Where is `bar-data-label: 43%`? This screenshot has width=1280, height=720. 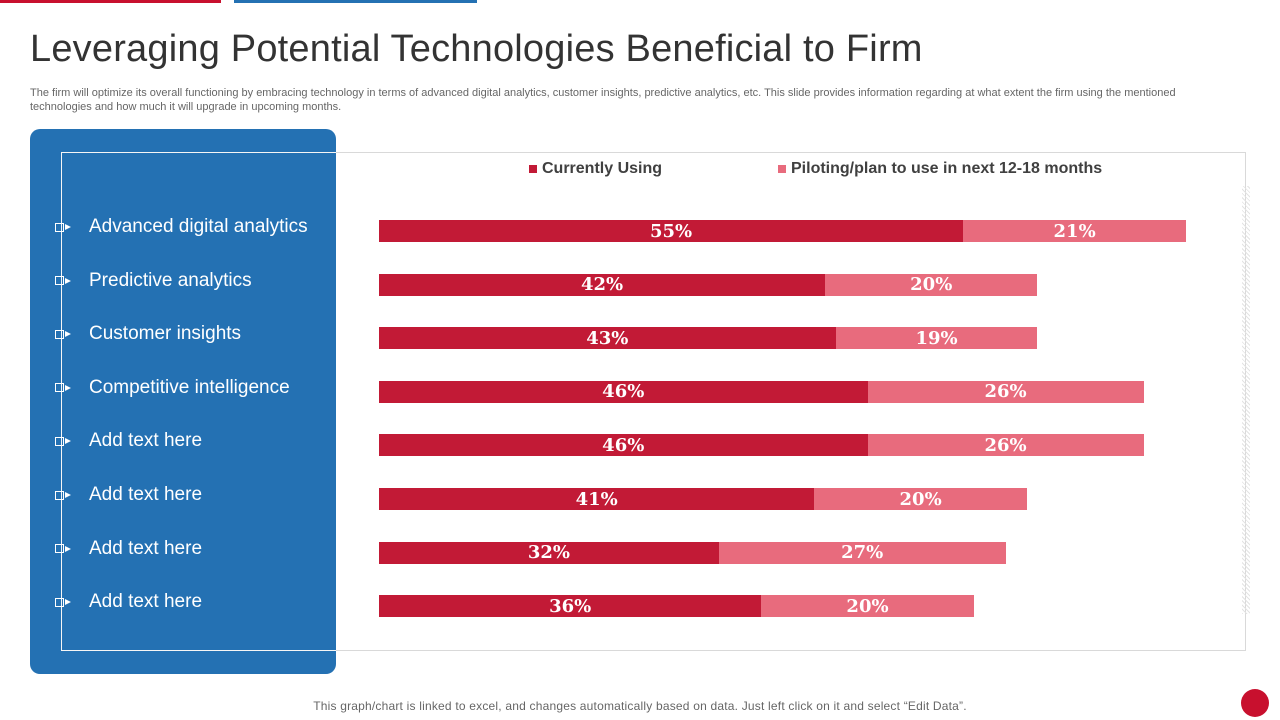
bar-data-label: 43% is located at coordinates (607, 338).